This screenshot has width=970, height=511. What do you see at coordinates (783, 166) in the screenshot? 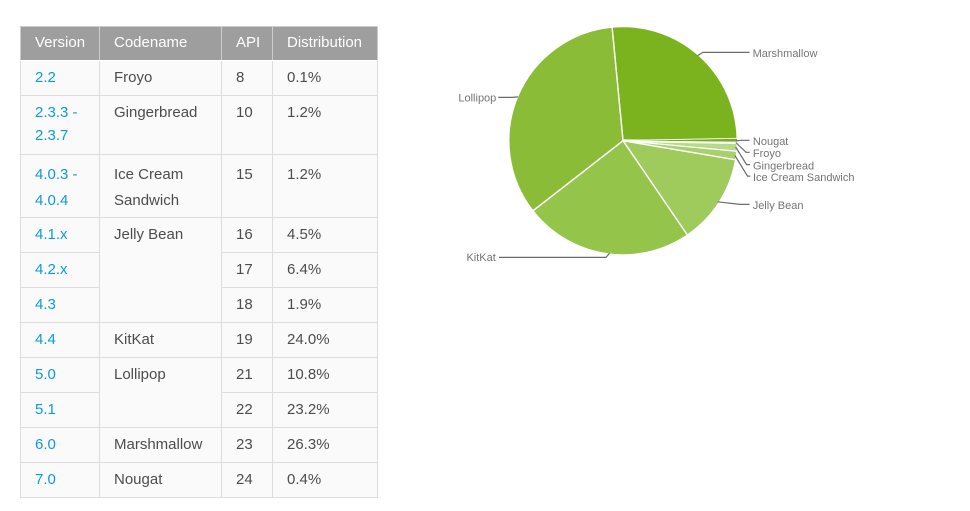
I see `svg-text: Gingerbread` at bounding box center [783, 166].